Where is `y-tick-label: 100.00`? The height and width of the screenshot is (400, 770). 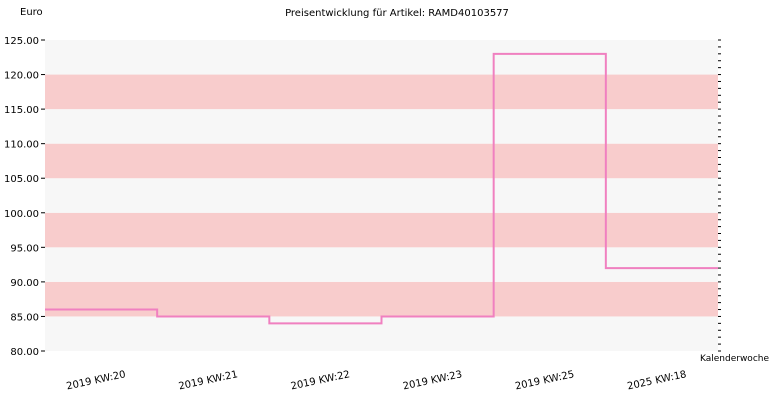 y-tick-label: 100.00 is located at coordinates (21, 214).